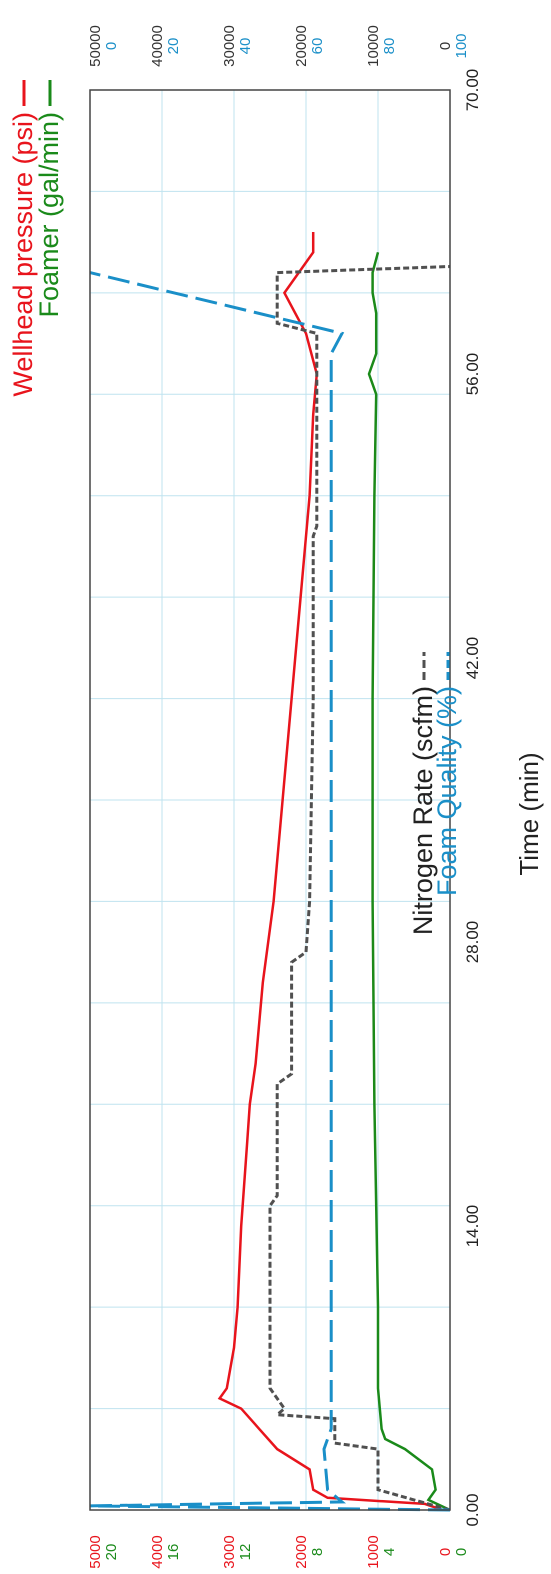 This screenshot has width=551, height=1574. Describe the element at coordinates (461, 45) in the screenshot. I see `foam-quality-tick-label: 100` at that location.